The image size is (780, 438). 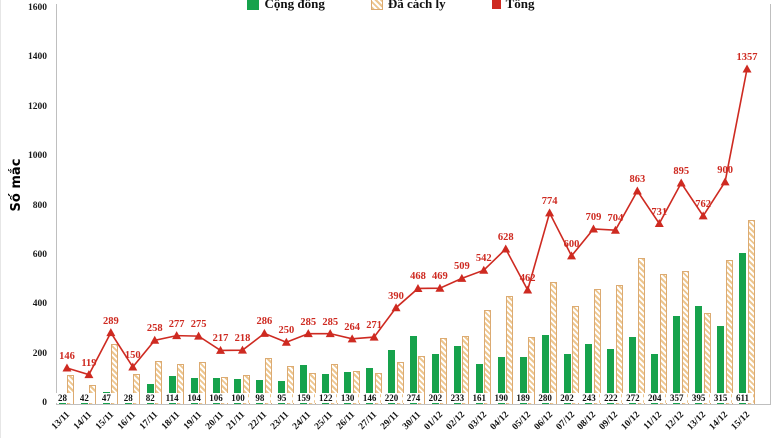 What do you see at coordinates (44, 403) in the screenshot?
I see `y-axis-tick-label: 0` at bounding box center [44, 403].